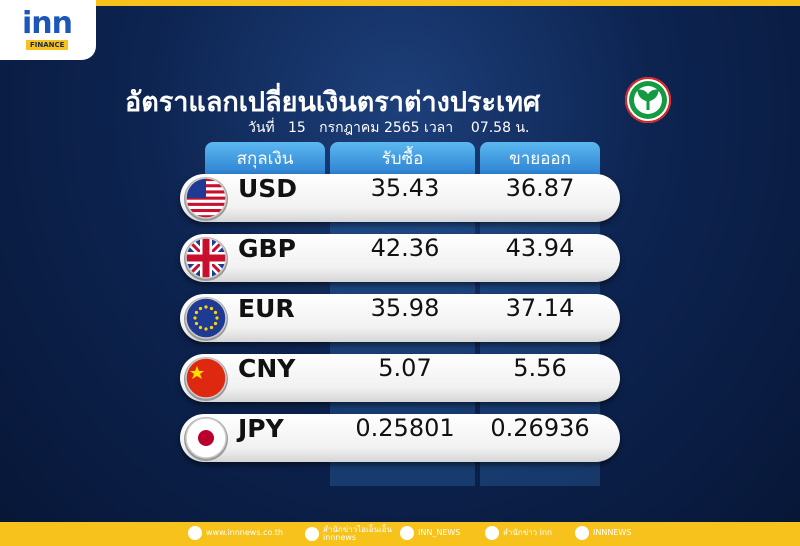 This screenshot has width=800, height=546. I want to click on top-bar, so click(400, 3).